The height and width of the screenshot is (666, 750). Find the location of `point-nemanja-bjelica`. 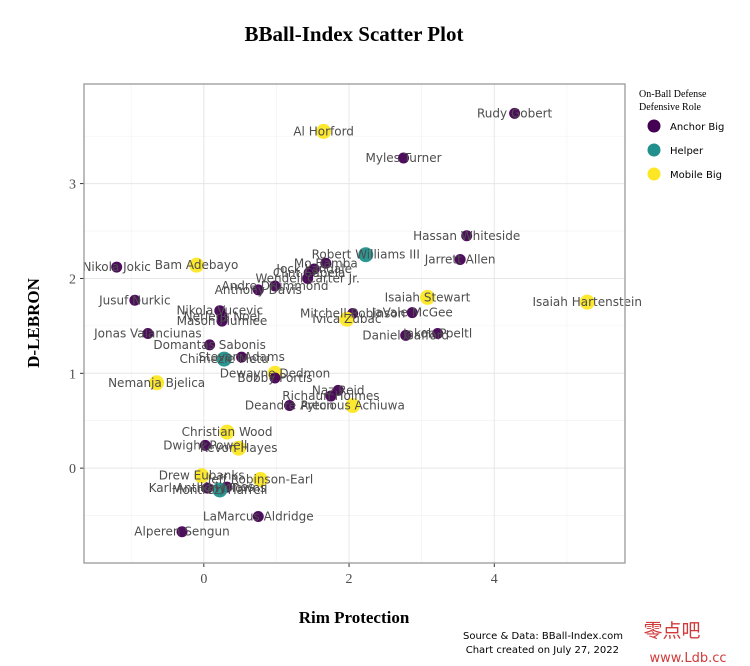

point-nemanja-bjelica is located at coordinates (157, 383).